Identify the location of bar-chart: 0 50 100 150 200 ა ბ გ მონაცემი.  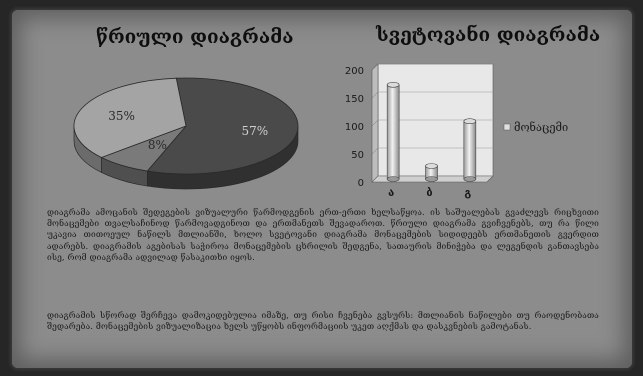
(456, 131).